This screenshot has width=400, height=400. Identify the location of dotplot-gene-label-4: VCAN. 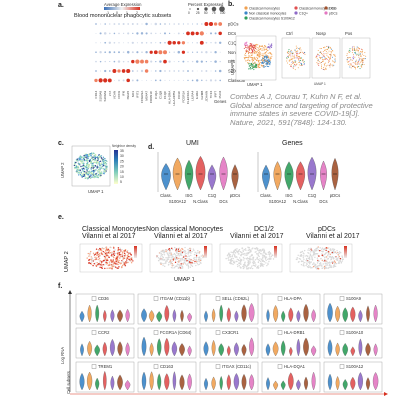
(114, 95).